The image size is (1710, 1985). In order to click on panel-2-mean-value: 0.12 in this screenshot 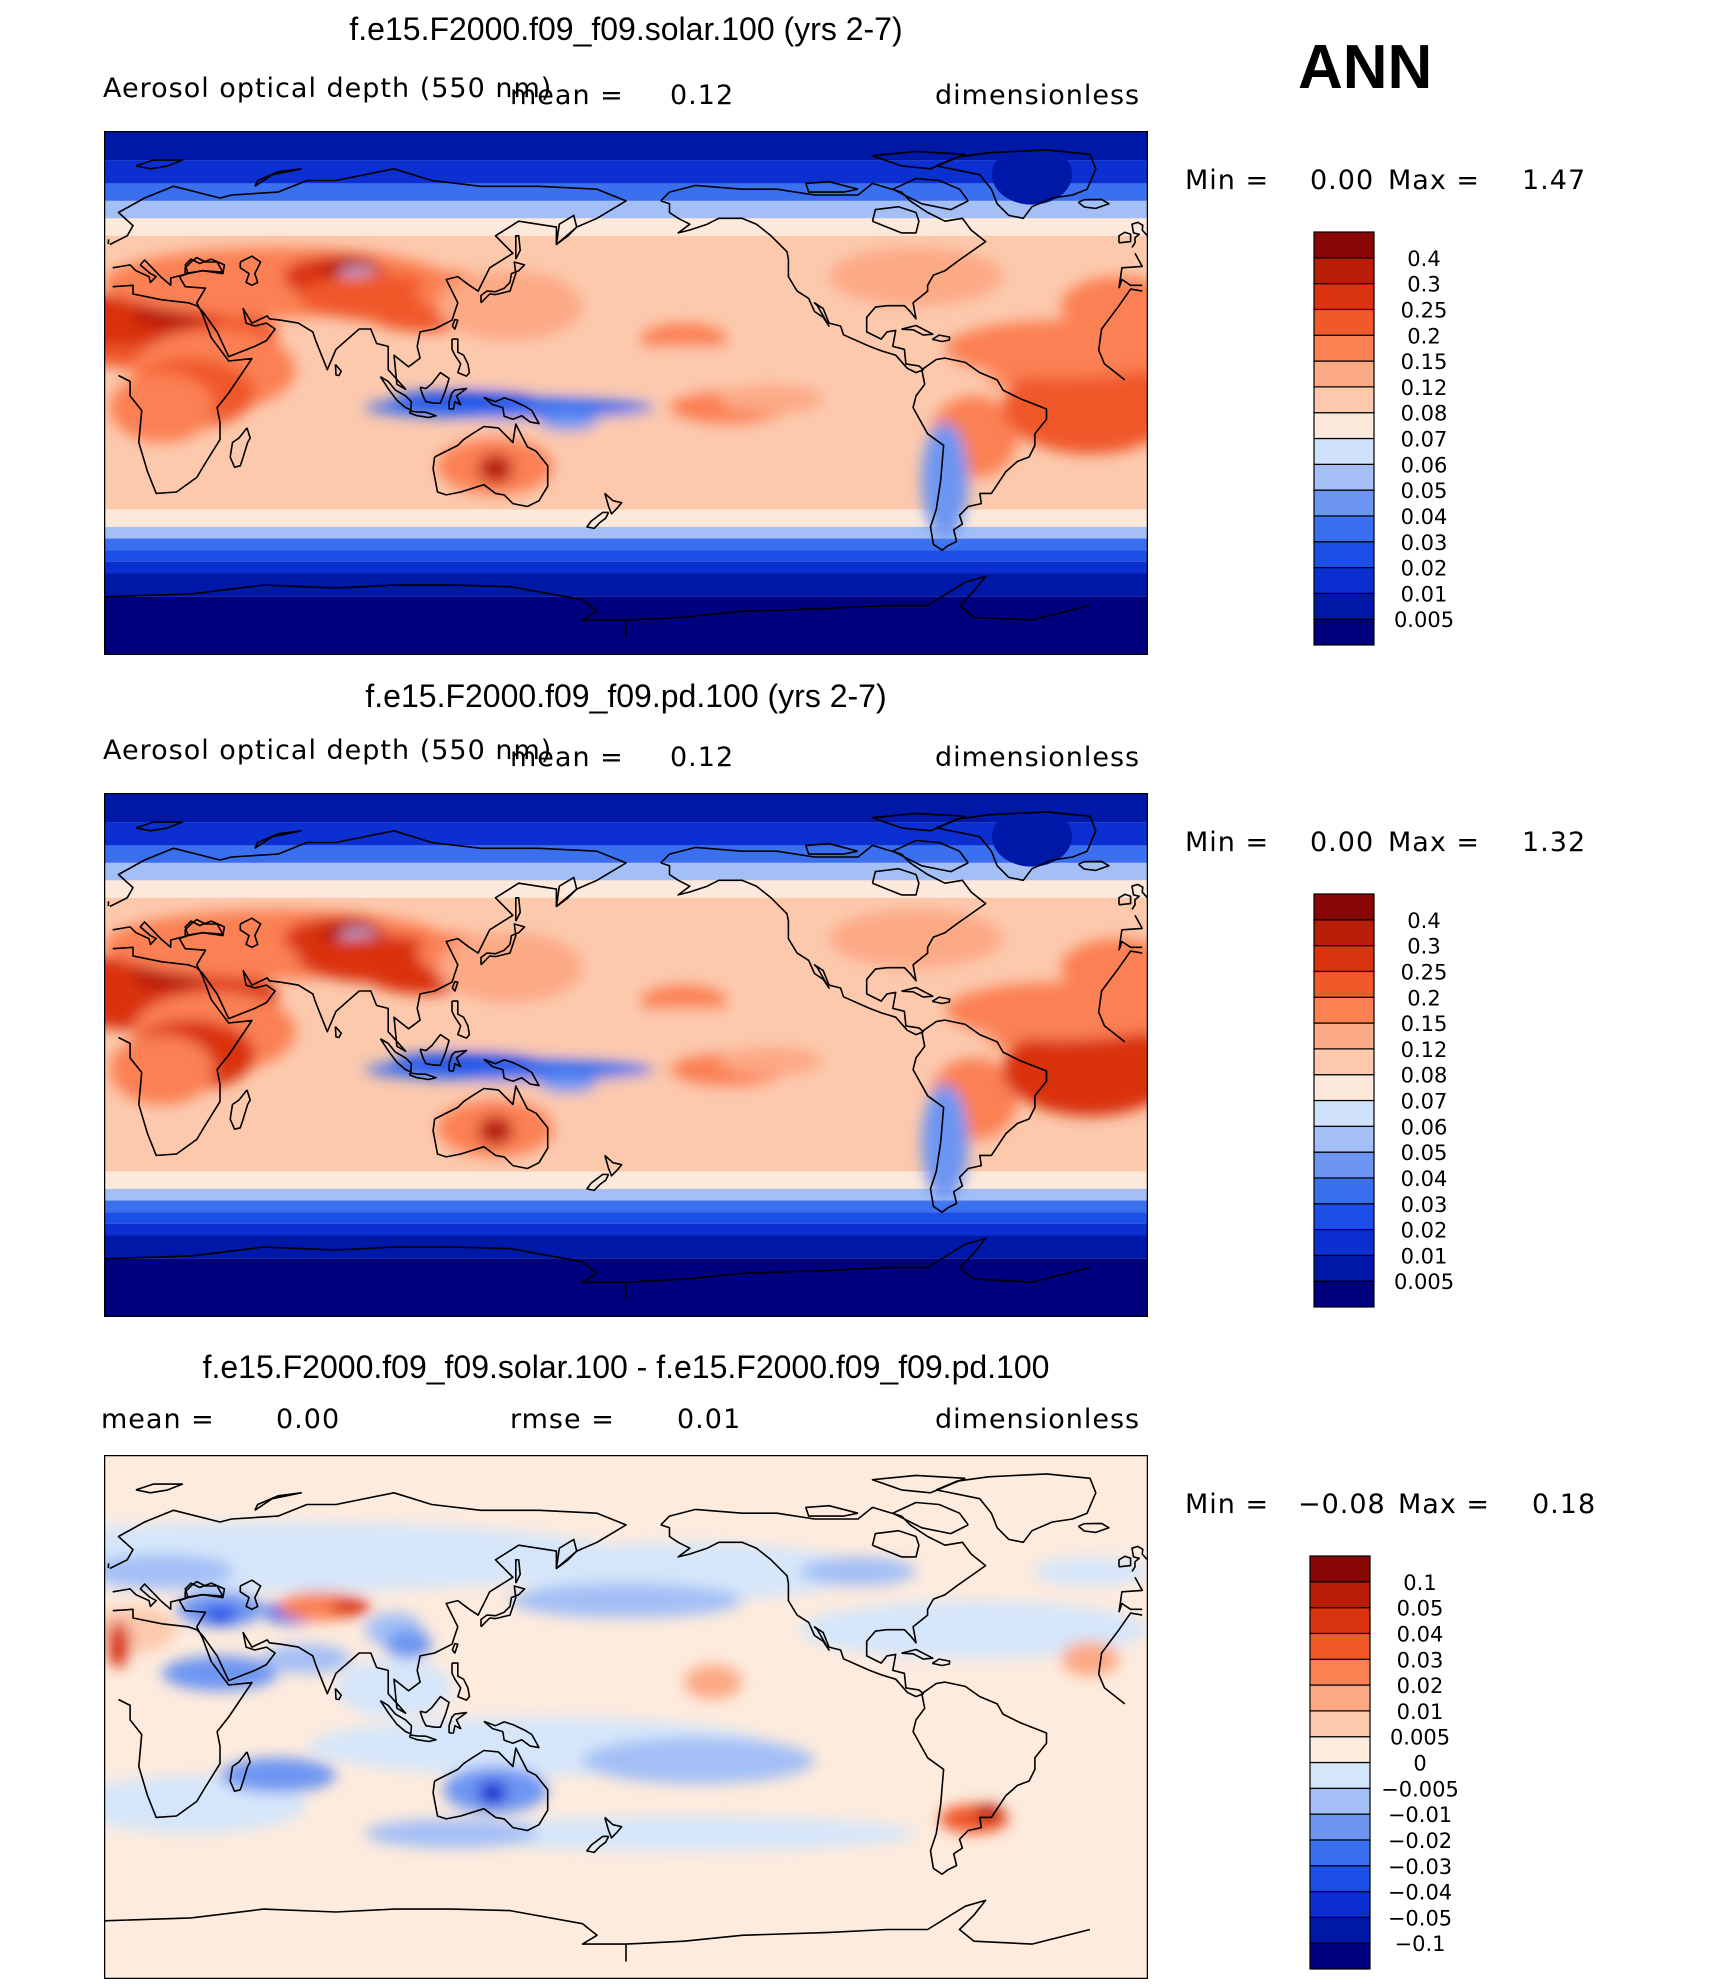, I will do `click(702, 757)`.